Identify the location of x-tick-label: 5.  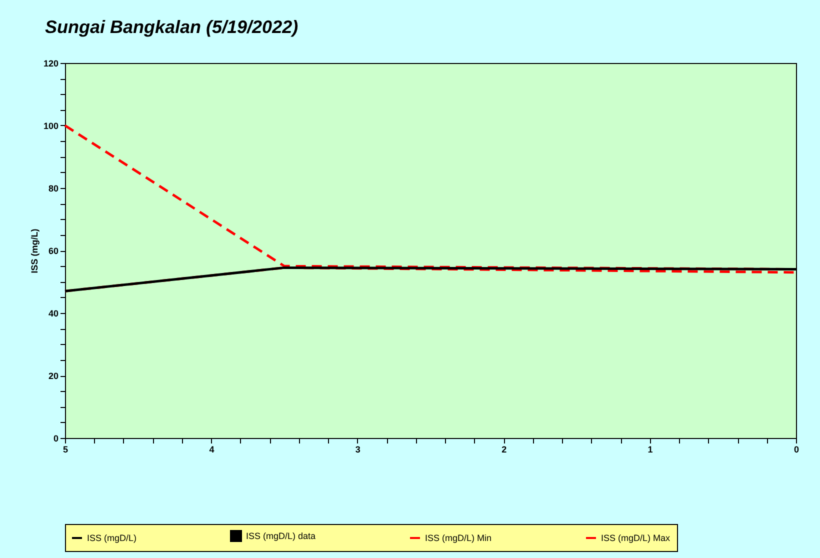
(65, 449).